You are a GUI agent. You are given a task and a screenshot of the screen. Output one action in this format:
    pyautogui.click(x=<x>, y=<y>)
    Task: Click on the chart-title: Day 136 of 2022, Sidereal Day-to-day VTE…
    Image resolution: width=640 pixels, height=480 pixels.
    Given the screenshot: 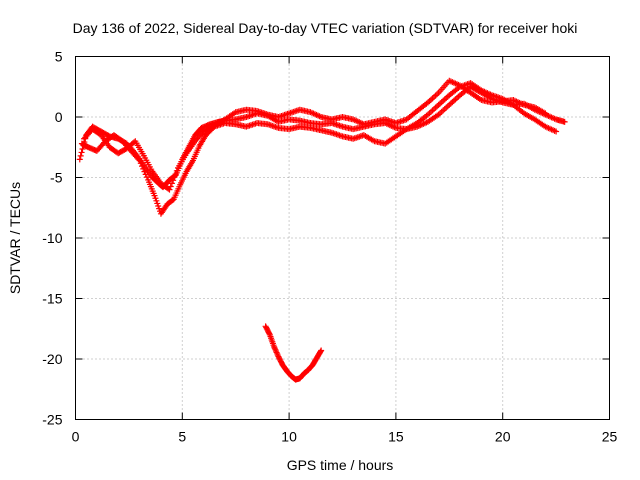 What is the action you would take?
    pyautogui.click(x=325, y=28)
    